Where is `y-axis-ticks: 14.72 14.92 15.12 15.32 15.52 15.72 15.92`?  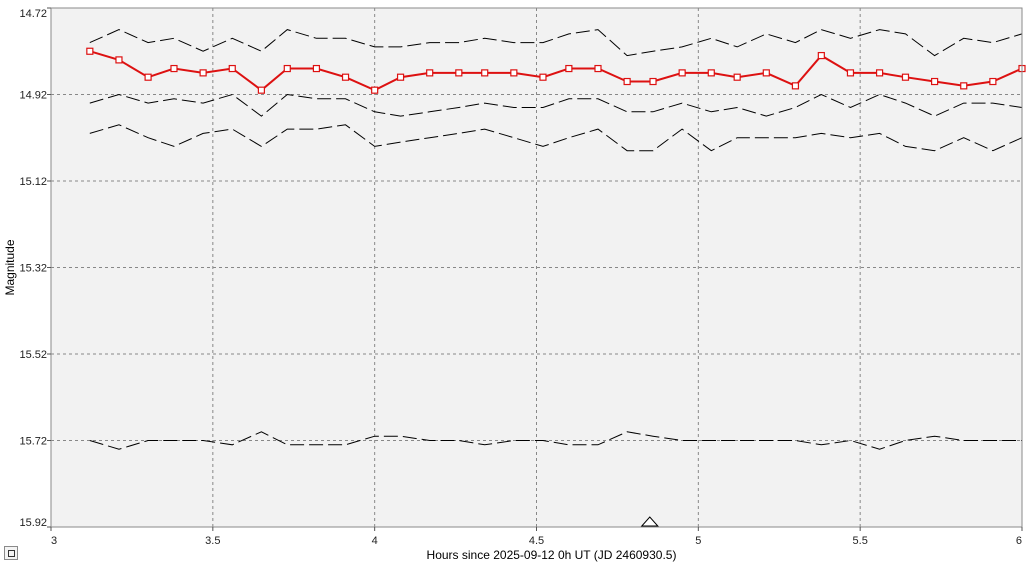 y-axis-ticks: 14.72 14.92 15.12 15.32 15.52 15.72 15.92 is located at coordinates (35, 268).